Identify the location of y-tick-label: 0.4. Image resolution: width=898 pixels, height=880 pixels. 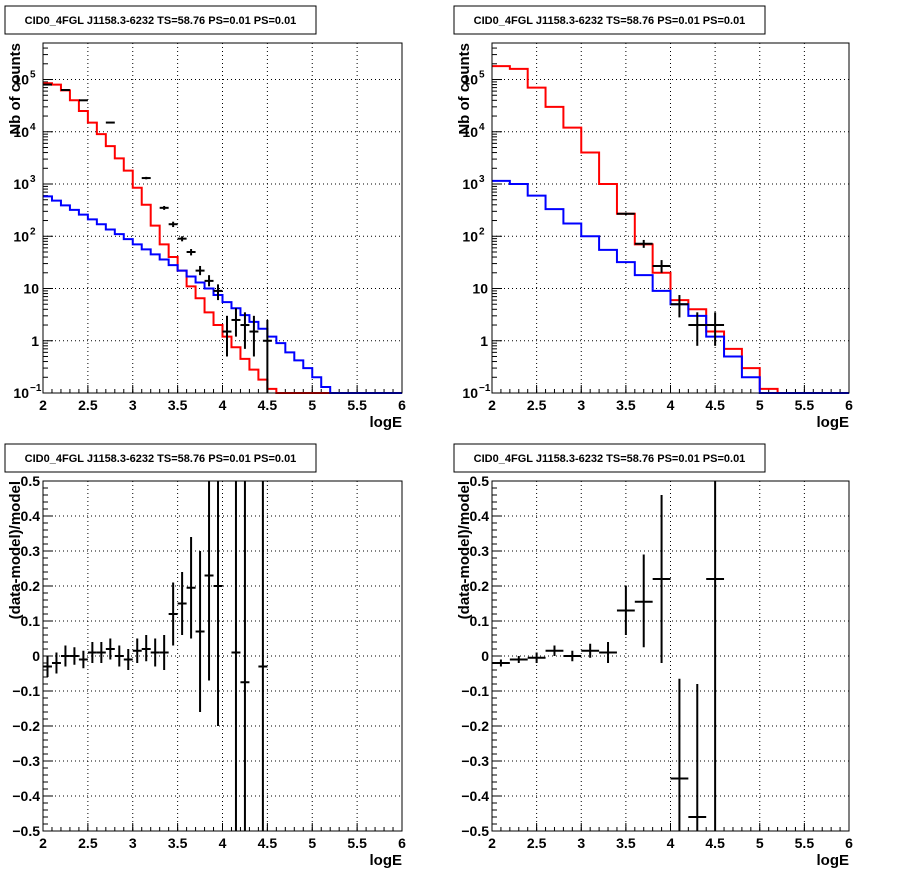
(31, 516).